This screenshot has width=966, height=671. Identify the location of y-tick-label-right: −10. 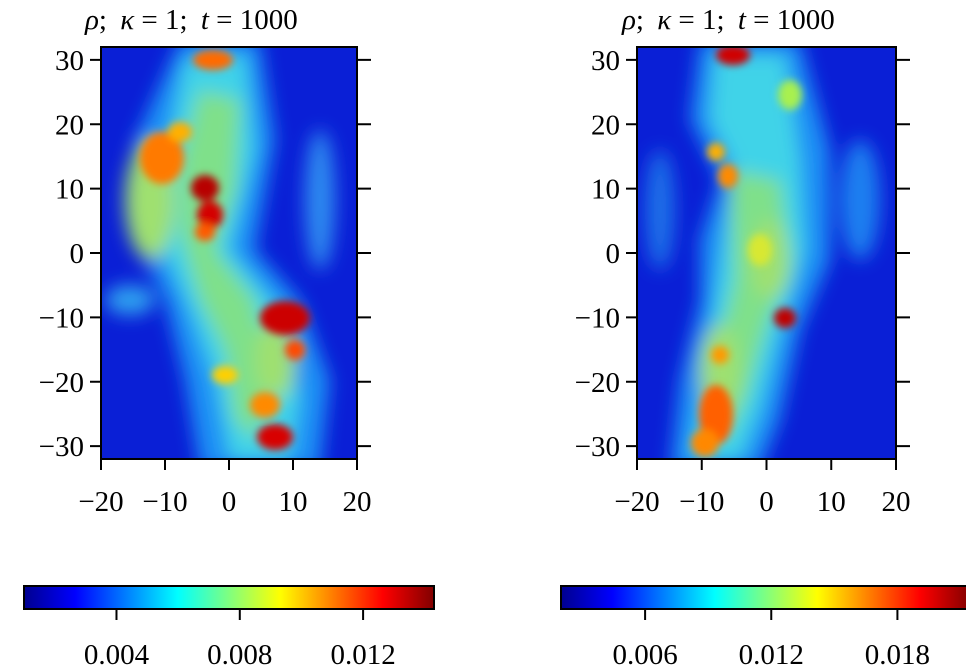
(597, 318).